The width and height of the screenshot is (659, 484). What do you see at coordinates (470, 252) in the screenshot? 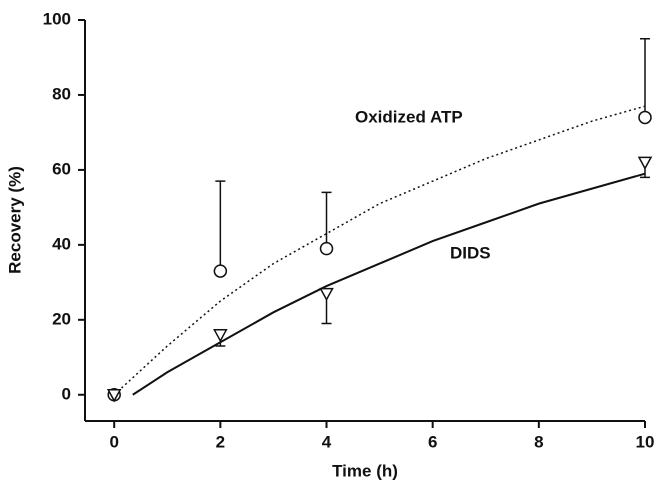
I see `series-label: DIDS` at bounding box center [470, 252].